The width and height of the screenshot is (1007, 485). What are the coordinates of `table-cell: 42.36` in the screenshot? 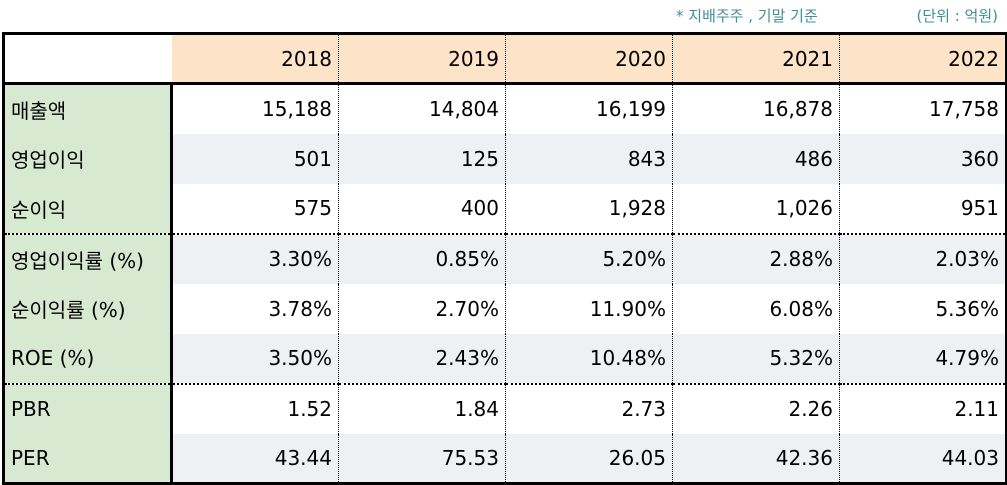 It's located at (756, 459).